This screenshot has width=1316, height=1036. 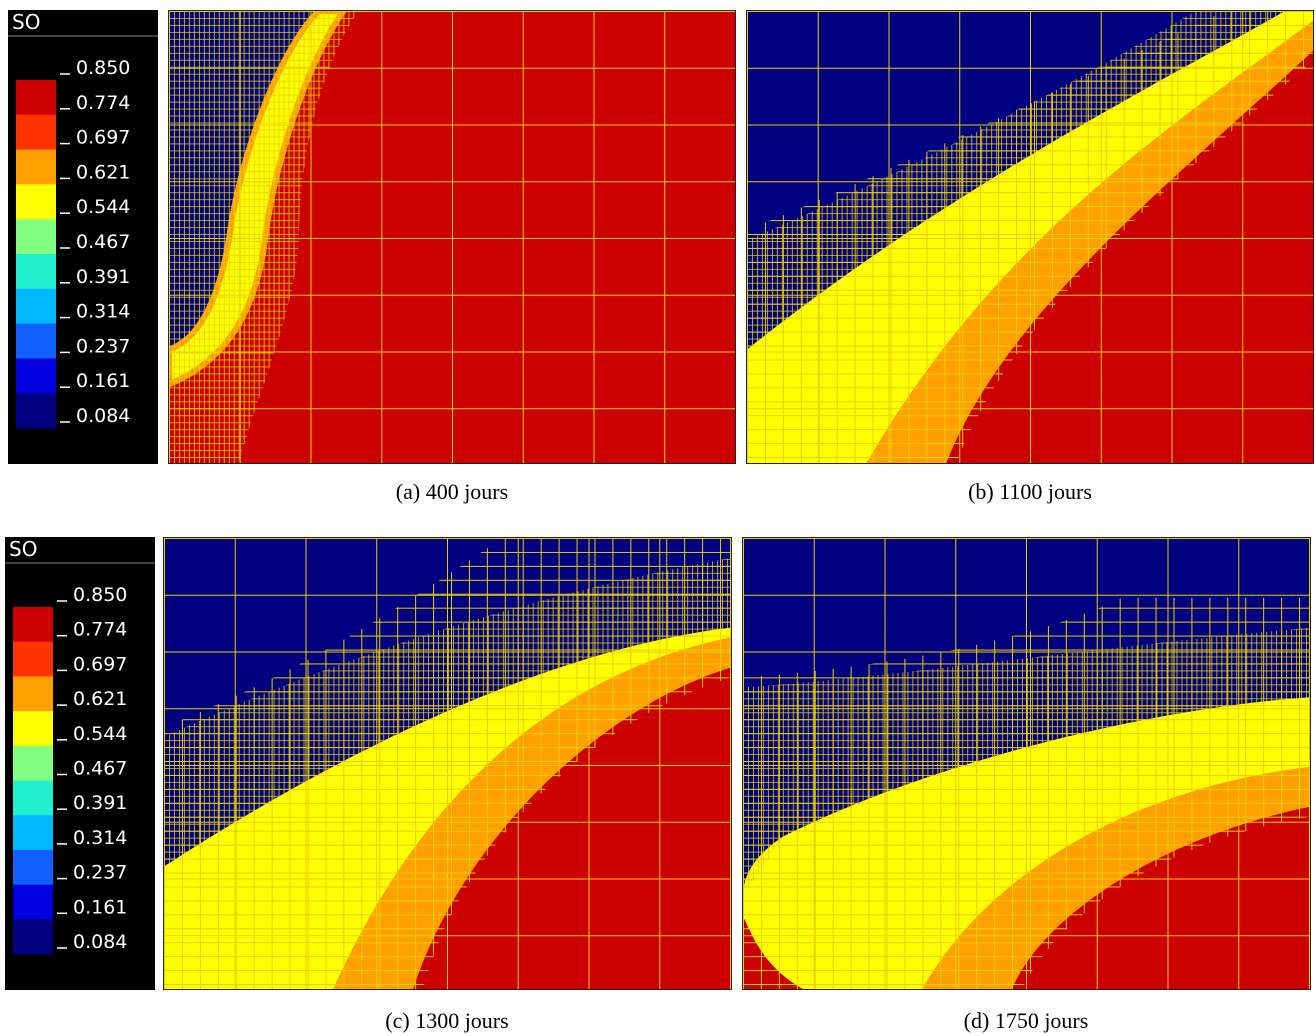 What do you see at coordinates (452, 491) in the screenshot?
I see `caption: (a) 400 jours` at bounding box center [452, 491].